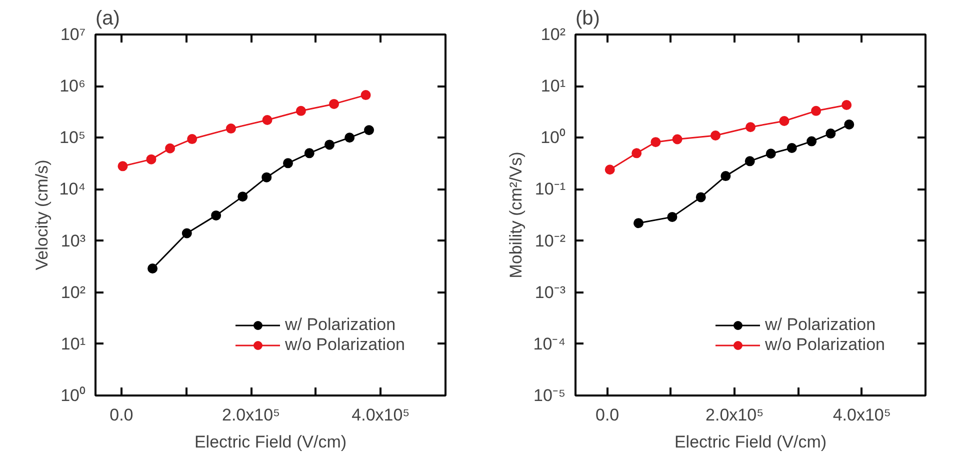 Image resolution: width=964 pixels, height=455 pixels. What do you see at coordinates (588, 19) in the screenshot?
I see `chart-title: (b)` at bounding box center [588, 19].